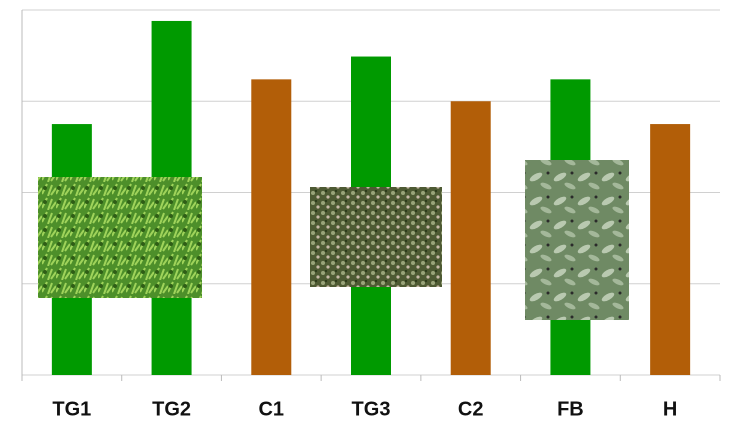 This screenshot has height=424, width=732. Describe the element at coordinates (71, 409) in the screenshot. I see `x-tick-label: TG1` at that location.